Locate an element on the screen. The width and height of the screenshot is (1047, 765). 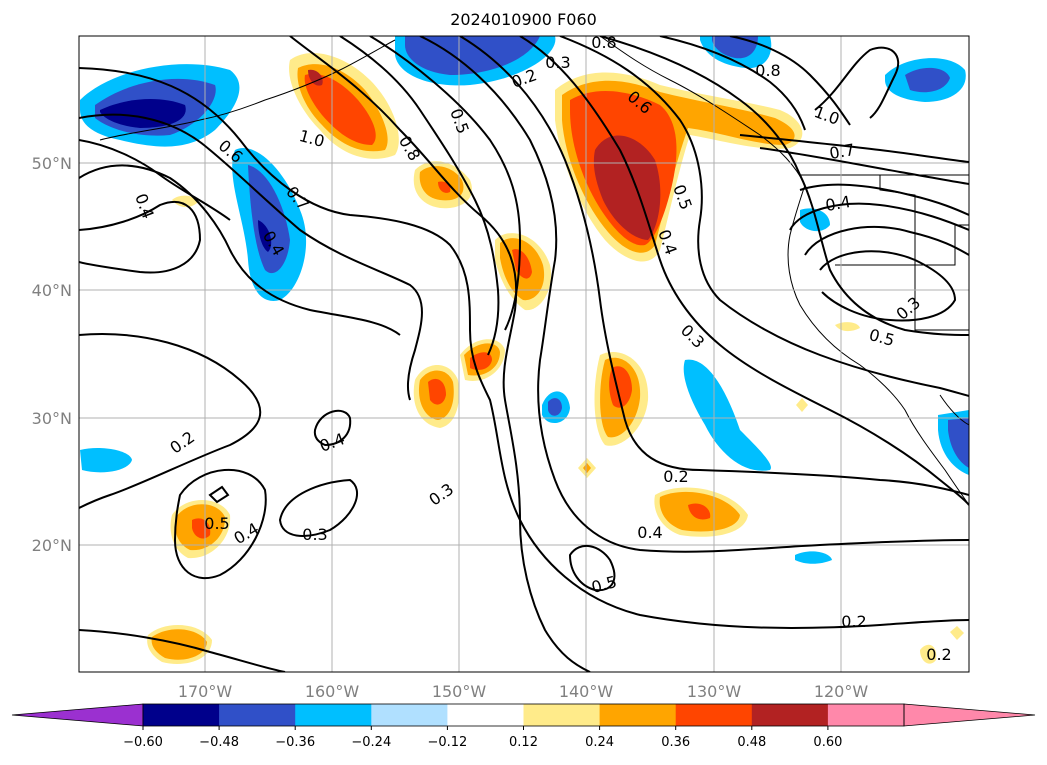
map-title: 2024010900 F060 is located at coordinates (523, 19).